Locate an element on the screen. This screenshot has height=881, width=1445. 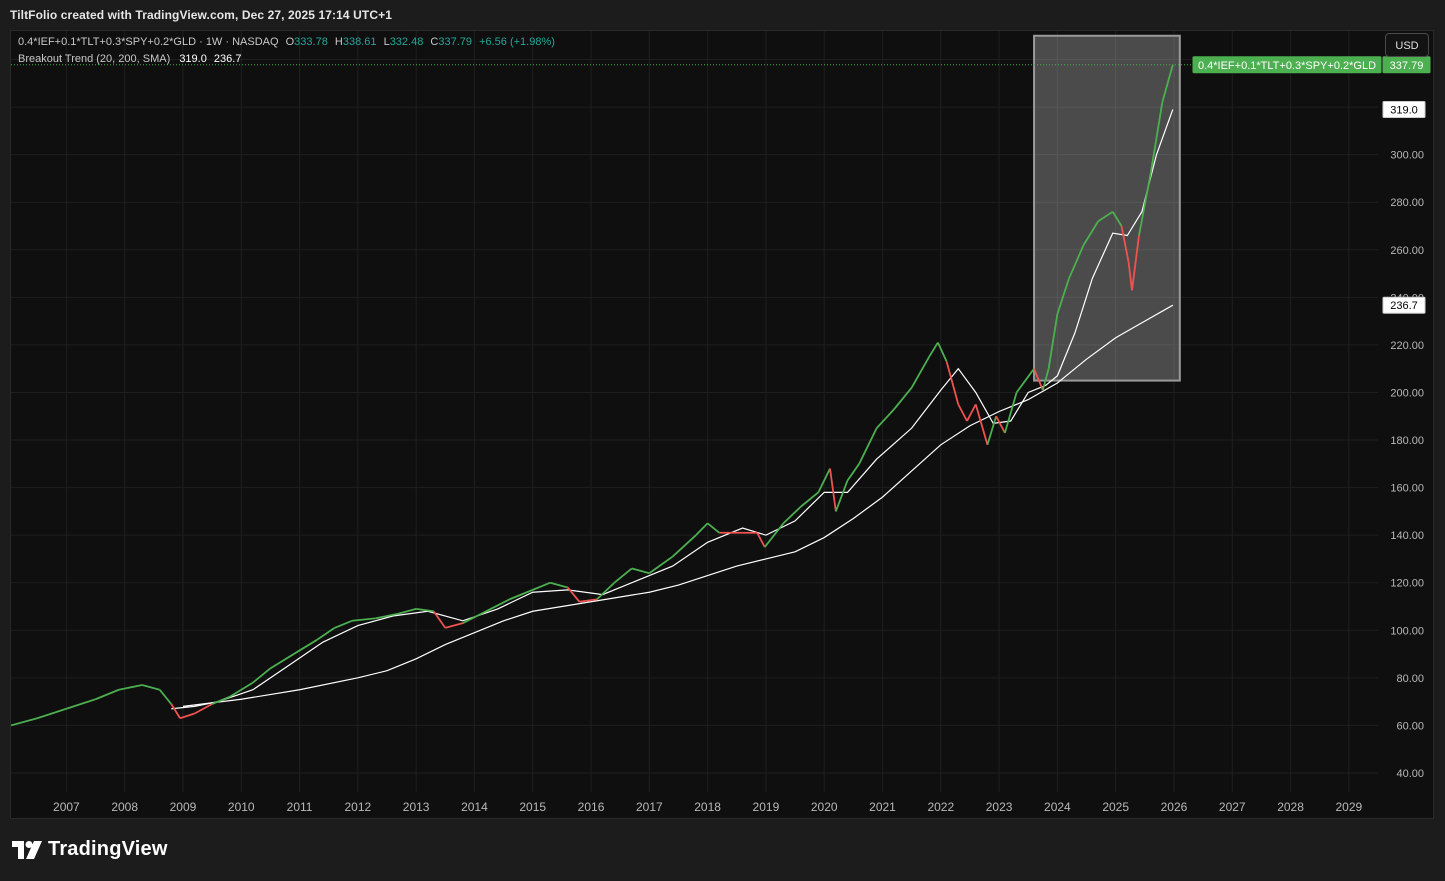
x-tick-label: 2028 is located at coordinates (1290, 807).